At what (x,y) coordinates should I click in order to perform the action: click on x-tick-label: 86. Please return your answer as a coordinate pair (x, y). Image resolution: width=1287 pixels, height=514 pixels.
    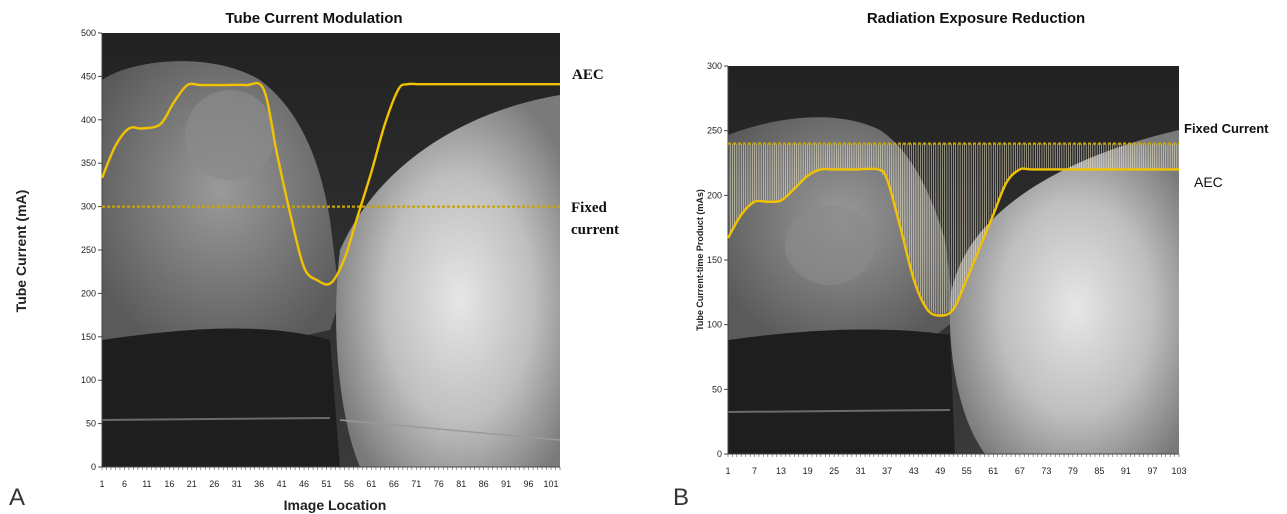
    Looking at the image, I should click on (484, 484).